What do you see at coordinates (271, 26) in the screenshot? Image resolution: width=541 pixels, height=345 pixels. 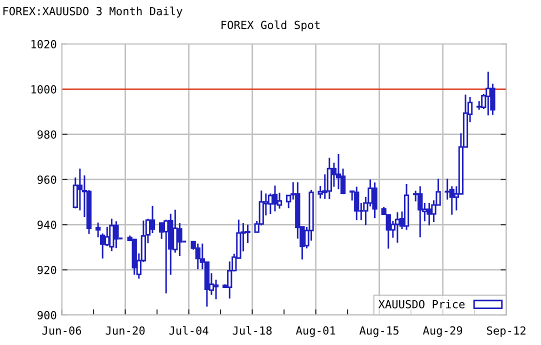 I see `chart-title: FOREX Gold Spot` at bounding box center [271, 26].